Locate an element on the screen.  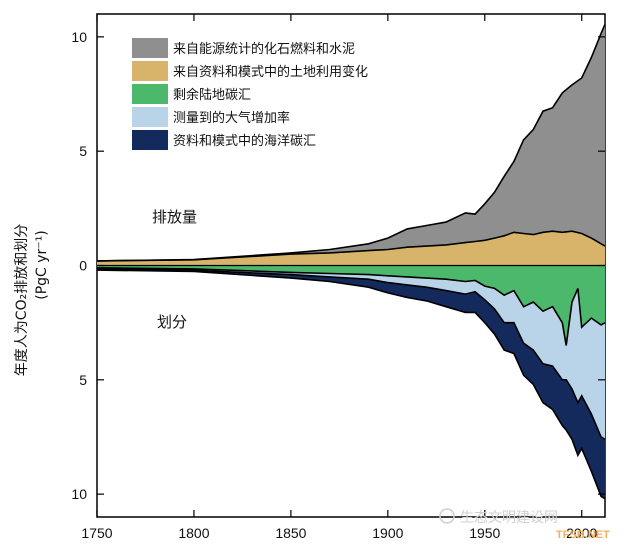
y-tick-label-0: 10 is located at coordinates (79, 37).